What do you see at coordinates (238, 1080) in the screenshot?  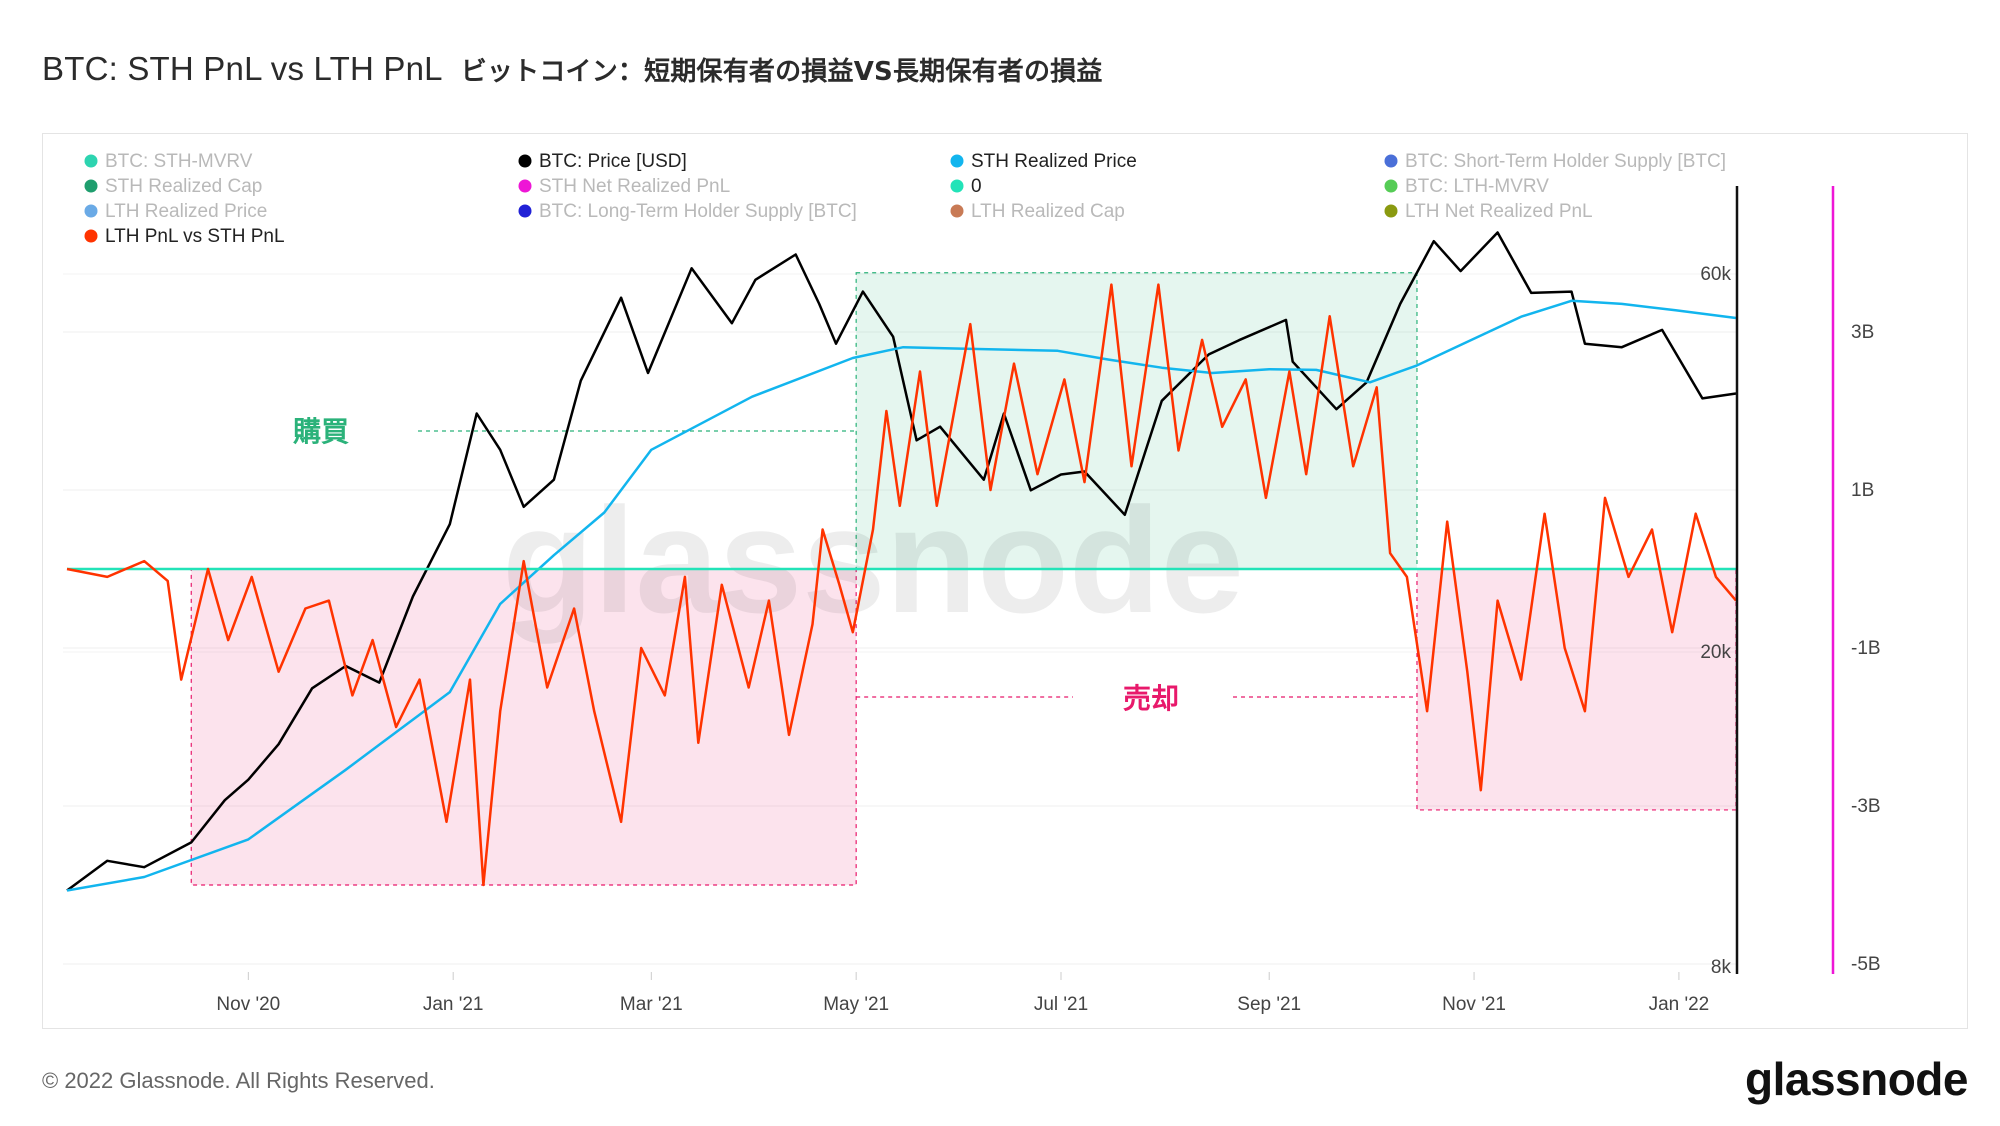 I see `copyright-text: © 2022 Glassnode. All Rights Reserved.` at bounding box center [238, 1080].